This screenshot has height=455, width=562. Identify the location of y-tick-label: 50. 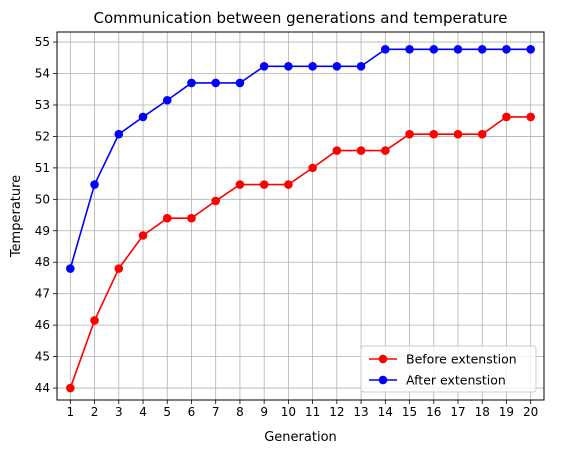
(42, 199).